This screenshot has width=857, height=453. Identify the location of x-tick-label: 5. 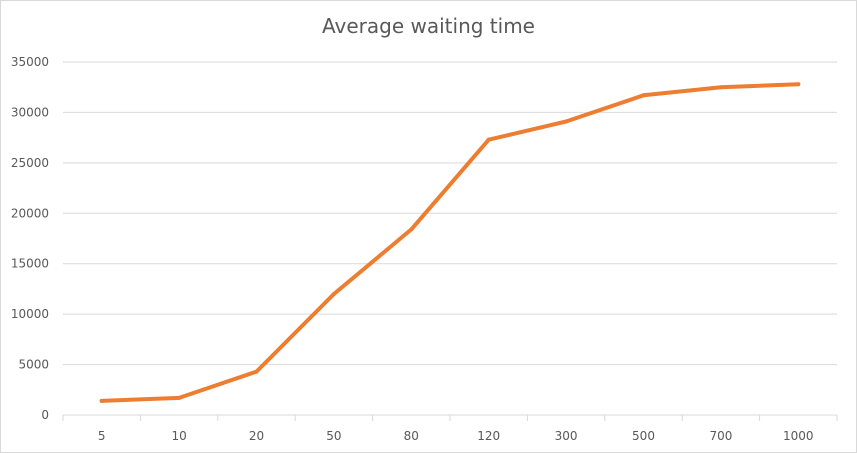
(102, 436).